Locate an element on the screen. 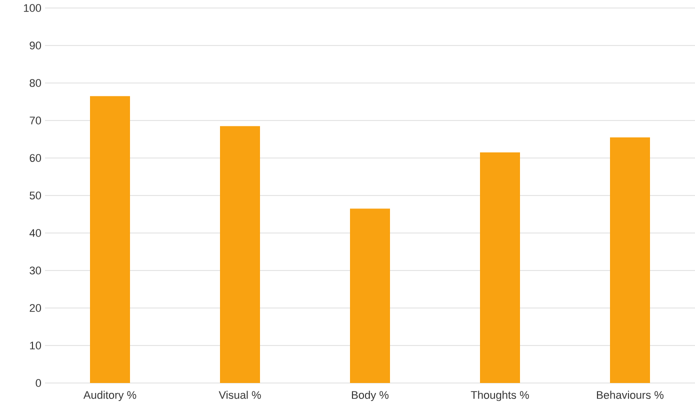  y-tick-label: 100 is located at coordinates (33, 8).